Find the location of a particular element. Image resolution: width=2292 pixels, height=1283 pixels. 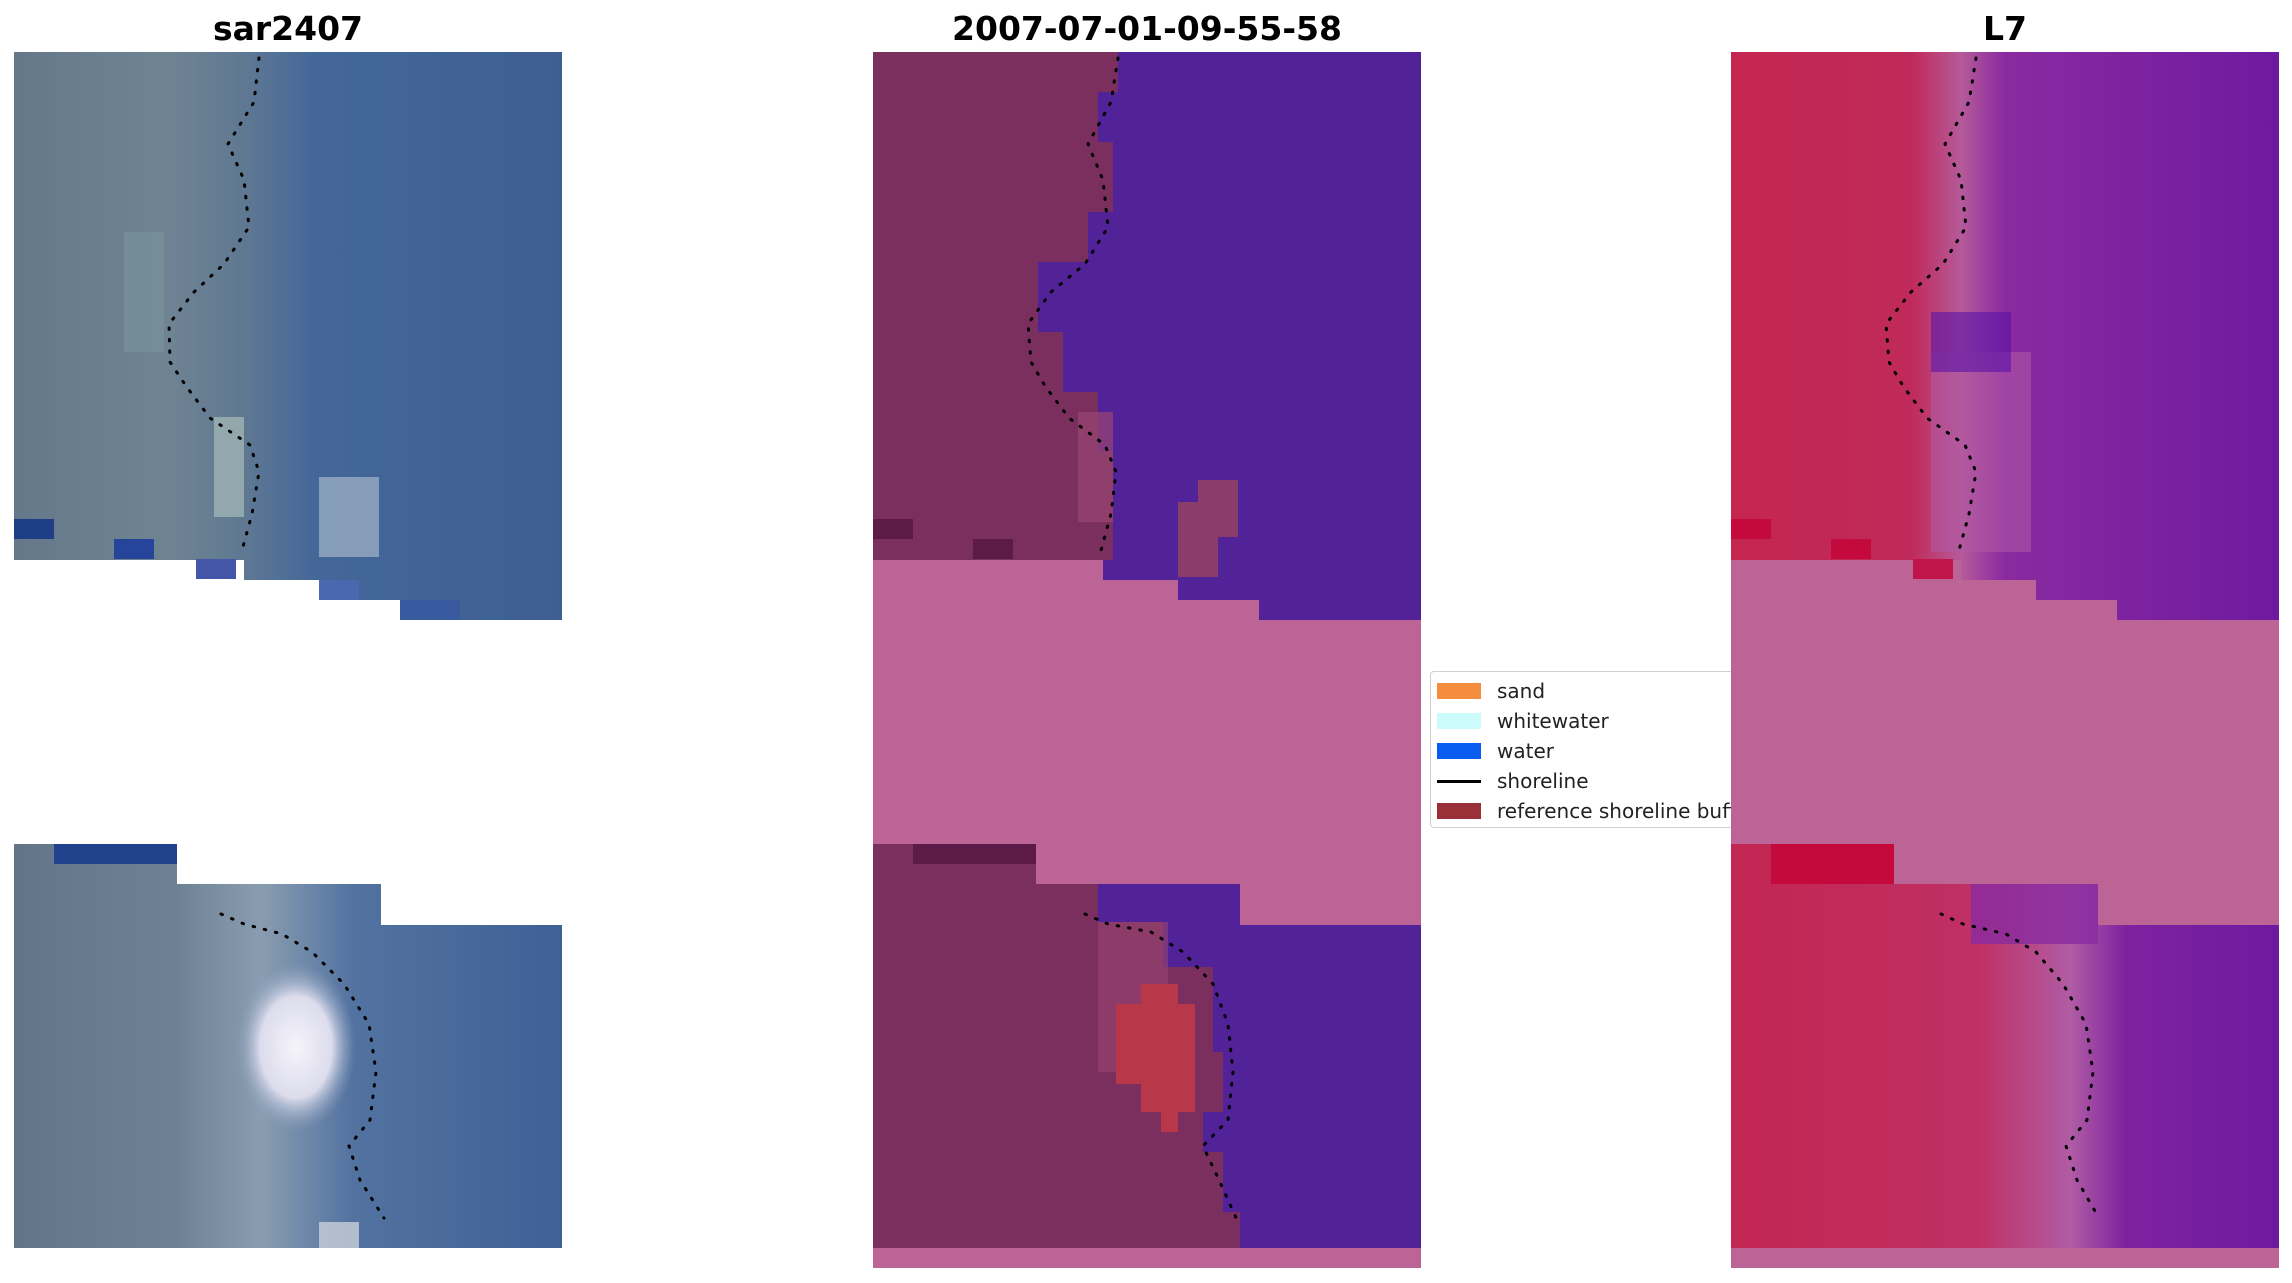

index-bottom-block is located at coordinates (2005, 1046).